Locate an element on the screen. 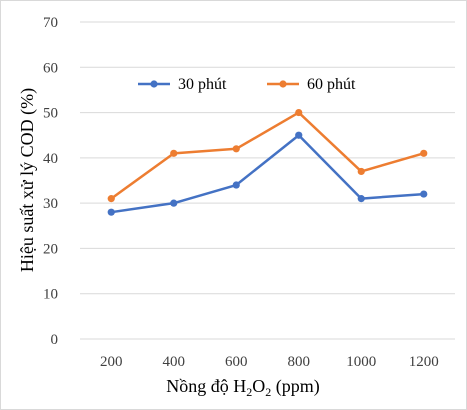 The image size is (467, 410). y-tick-label: 30 is located at coordinates (50, 204).